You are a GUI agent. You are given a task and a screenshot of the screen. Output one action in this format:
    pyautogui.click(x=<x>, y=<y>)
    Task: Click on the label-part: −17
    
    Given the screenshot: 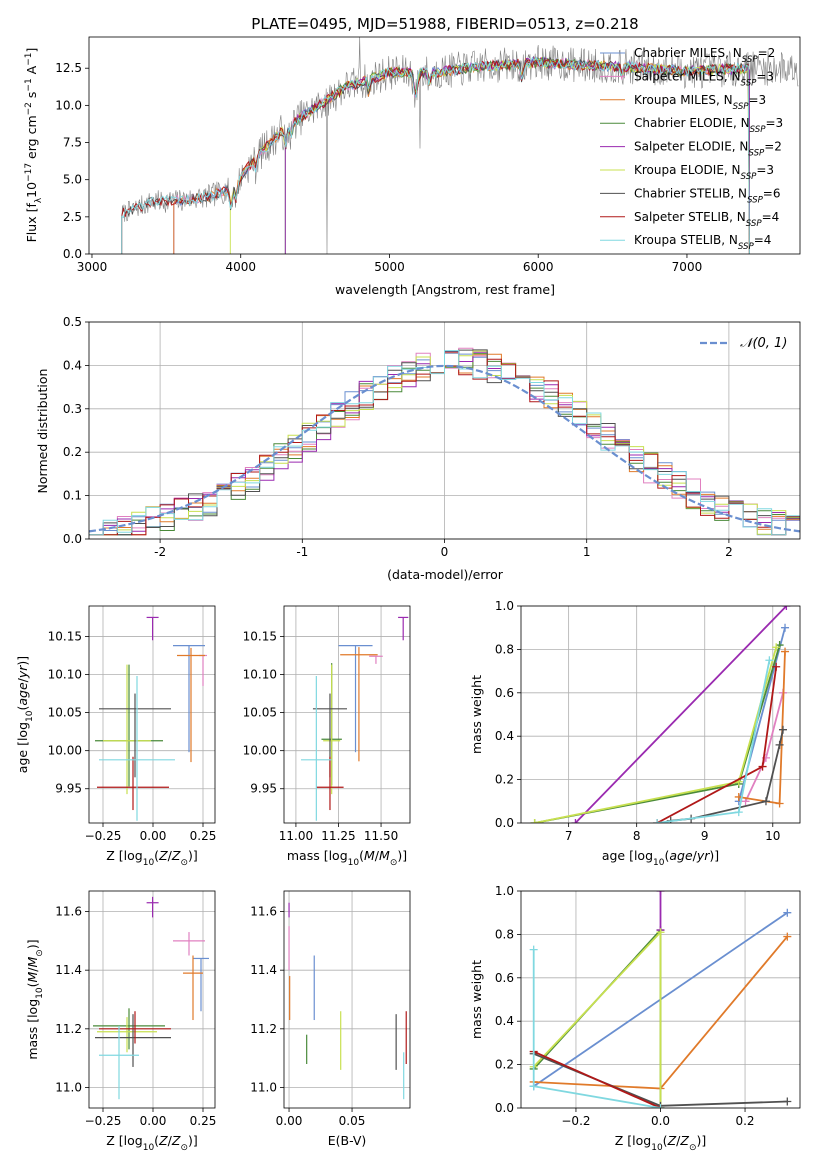 What is the action you would take?
    pyautogui.click(x=29, y=172)
    